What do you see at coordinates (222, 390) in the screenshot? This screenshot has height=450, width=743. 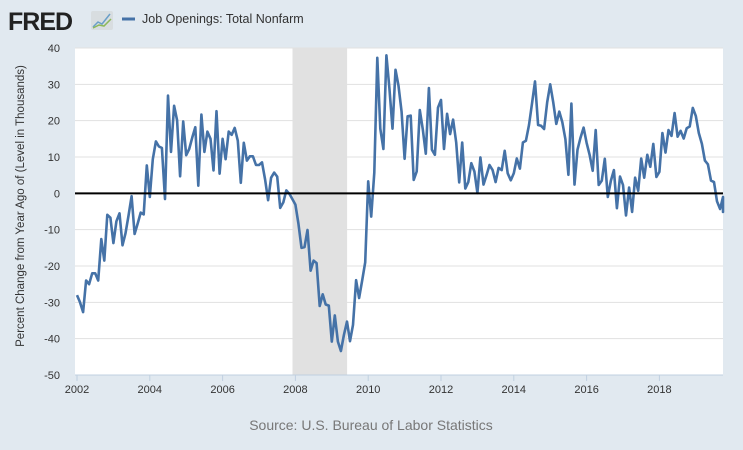 I see `x-tick-label: 2006` at bounding box center [222, 390].